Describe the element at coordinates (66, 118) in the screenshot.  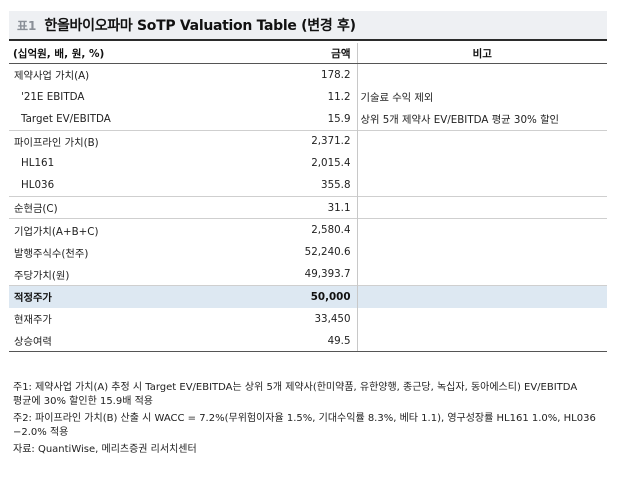
I see `row-label: Target EV/EBITDA` at that location.